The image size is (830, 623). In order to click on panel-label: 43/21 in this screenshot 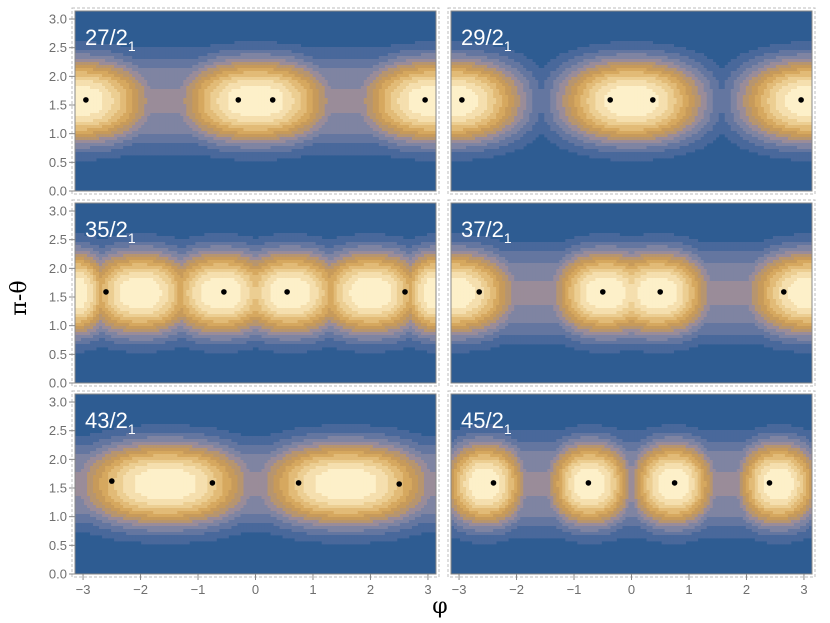, I will do `click(110, 422)`.